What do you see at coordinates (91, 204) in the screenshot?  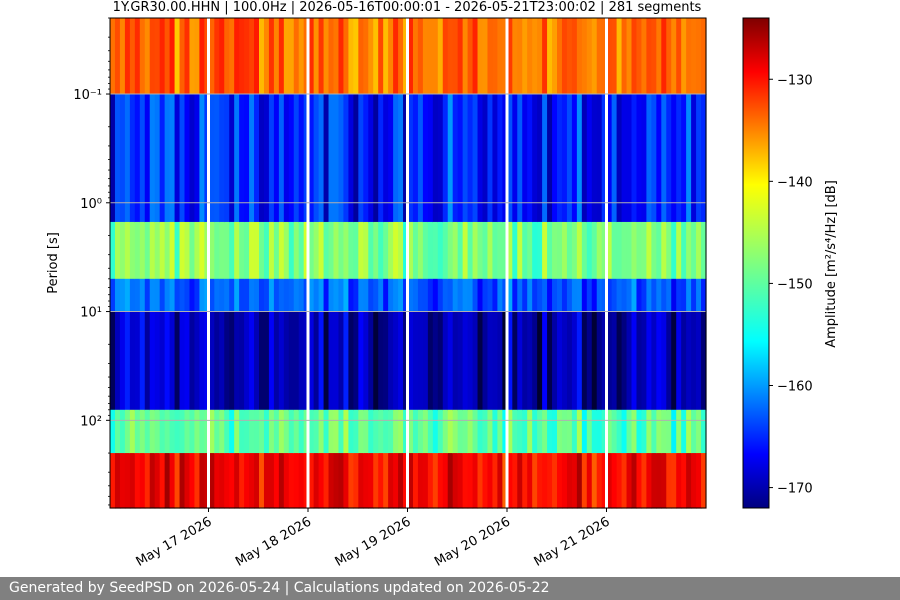 I see `y-tick-label: 10⁰` at bounding box center [91, 204].